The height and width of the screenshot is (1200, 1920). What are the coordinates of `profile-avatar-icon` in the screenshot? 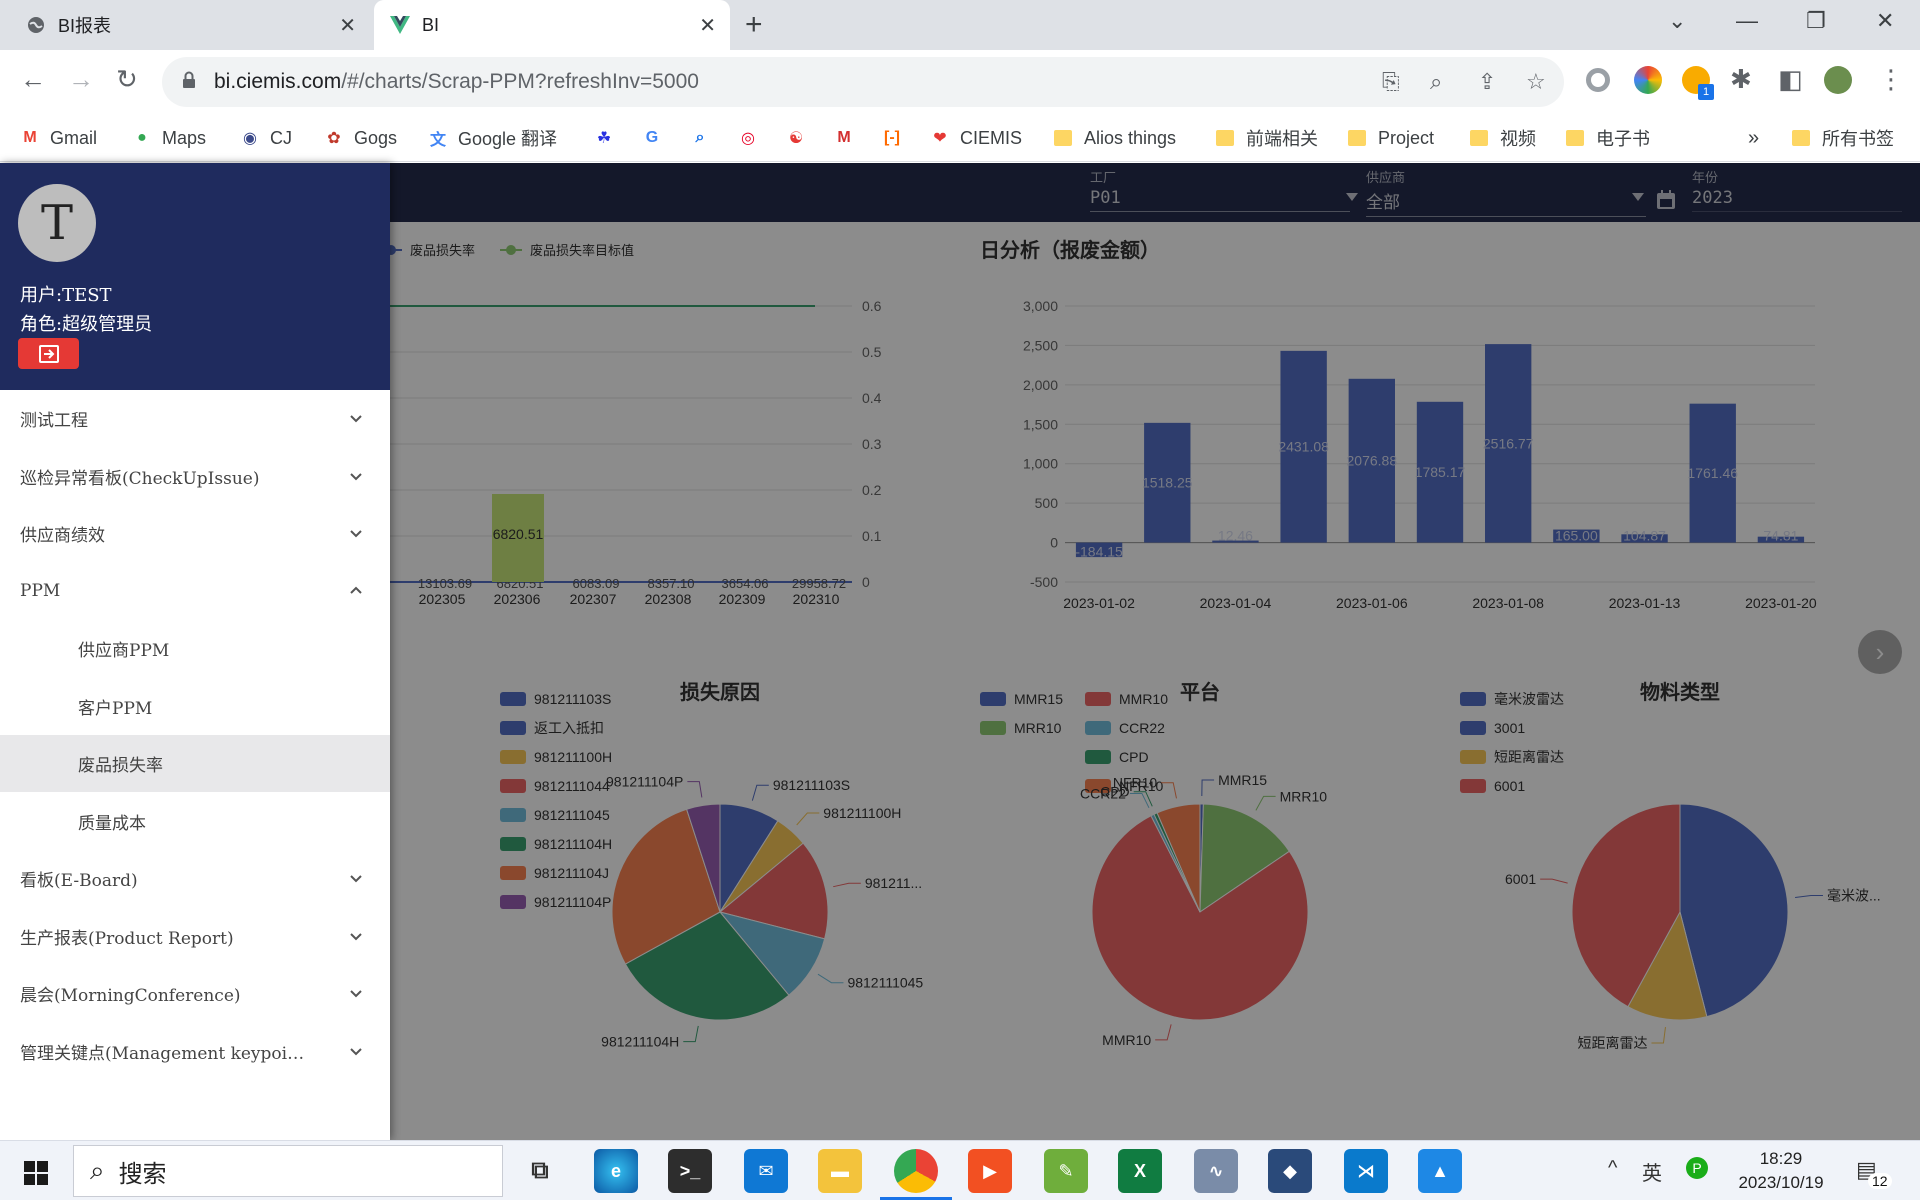 It's located at (1838, 80).